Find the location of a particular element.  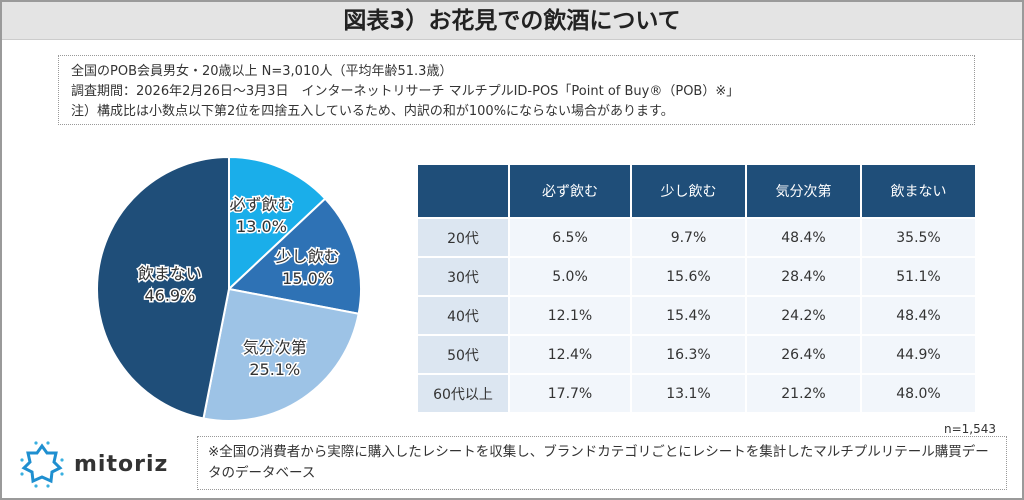

table-row: 20代 6.5% 9.7% 48.4% 35.5% is located at coordinates (696, 237).